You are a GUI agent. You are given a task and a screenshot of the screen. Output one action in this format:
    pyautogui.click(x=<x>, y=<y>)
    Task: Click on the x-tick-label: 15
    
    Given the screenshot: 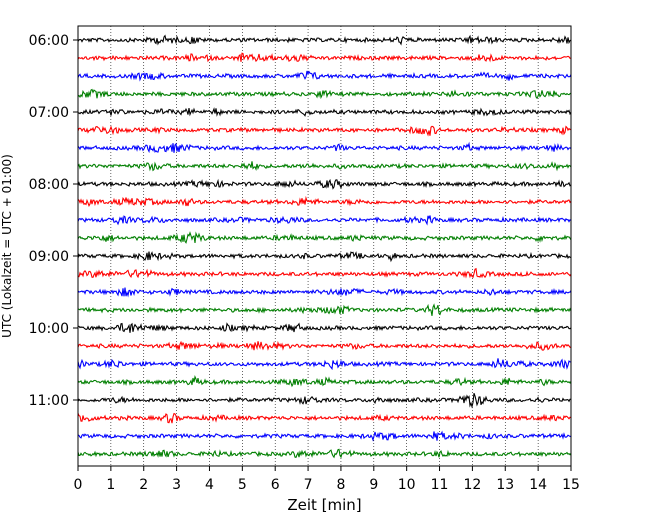 What is the action you would take?
    pyautogui.click(x=571, y=485)
    